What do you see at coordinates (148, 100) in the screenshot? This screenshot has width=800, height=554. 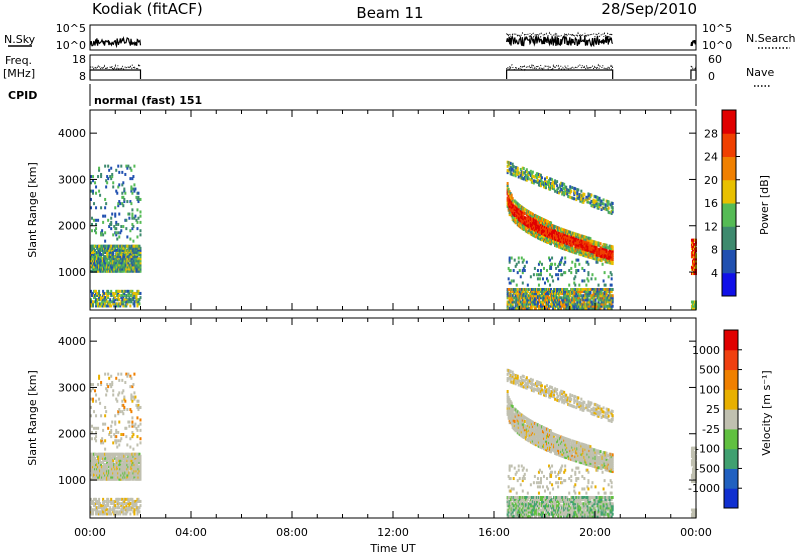 I see `cpid-value: normal (fast) 151` at bounding box center [148, 100].